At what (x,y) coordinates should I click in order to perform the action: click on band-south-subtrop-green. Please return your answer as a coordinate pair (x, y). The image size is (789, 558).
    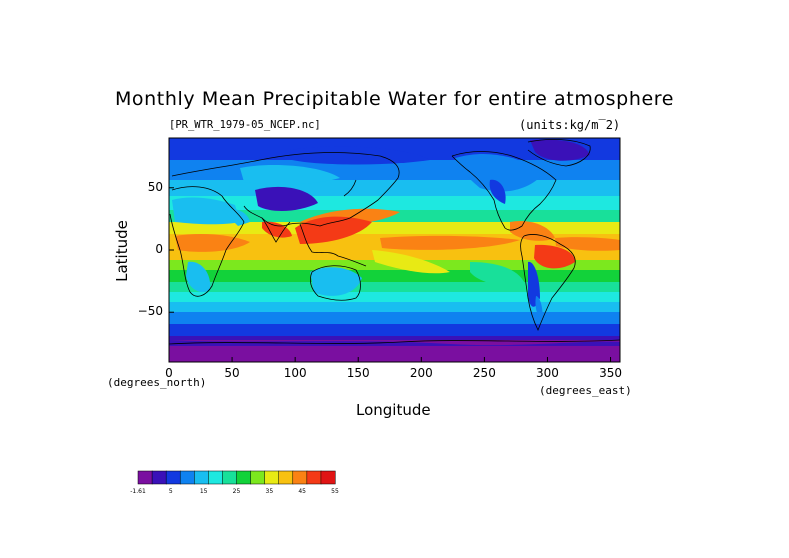
    Looking at the image, I should click on (394, 277).